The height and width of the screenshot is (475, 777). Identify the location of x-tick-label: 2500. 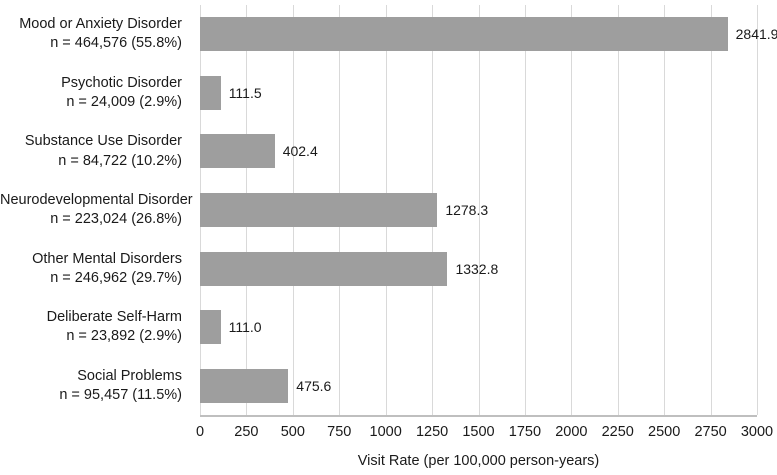
(664, 432).